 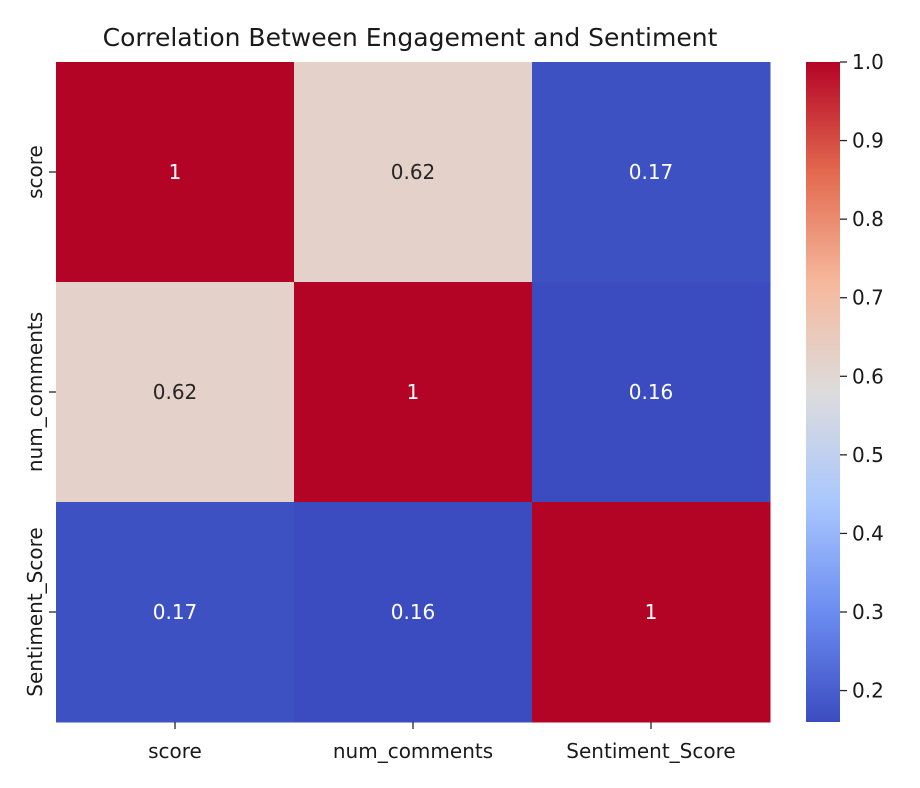 I want to click on colorbar-tick-label: 0.7, so click(x=868, y=298).